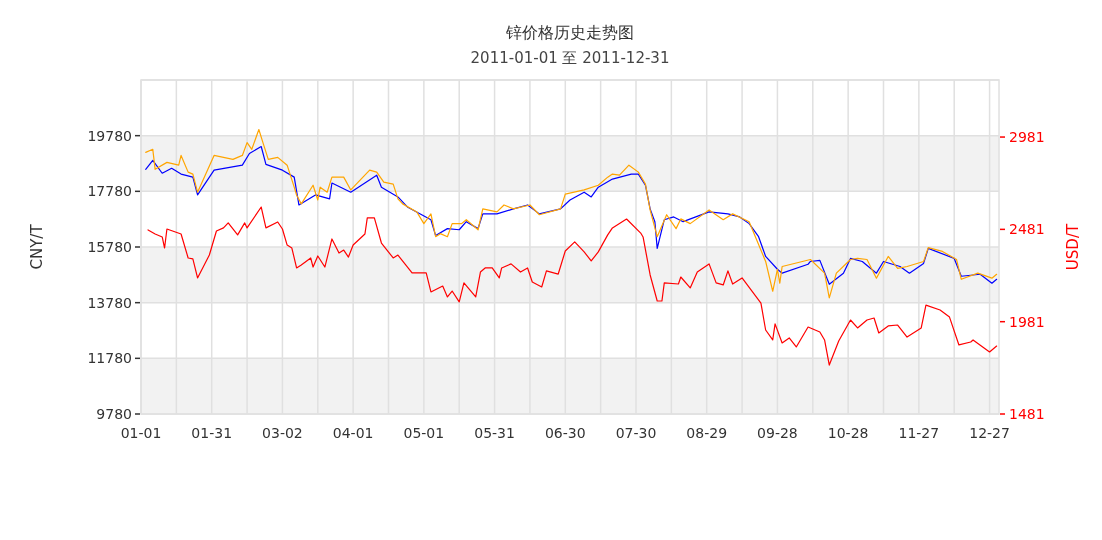 The image size is (1102, 540). I want to click on y-tick-label: 19780, so click(109, 135).